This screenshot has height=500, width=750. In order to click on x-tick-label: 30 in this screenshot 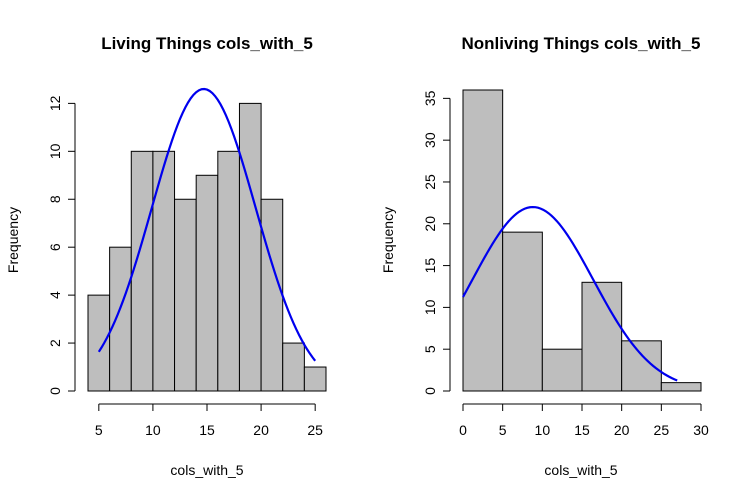, I will do `click(701, 430)`.